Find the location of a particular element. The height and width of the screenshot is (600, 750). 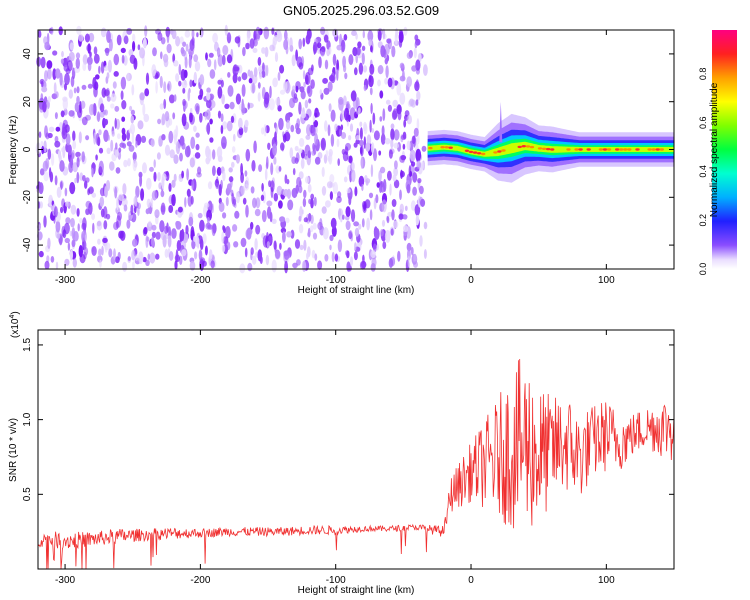

snr-x-label: Height of straight line (km) is located at coordinates (356, 590).